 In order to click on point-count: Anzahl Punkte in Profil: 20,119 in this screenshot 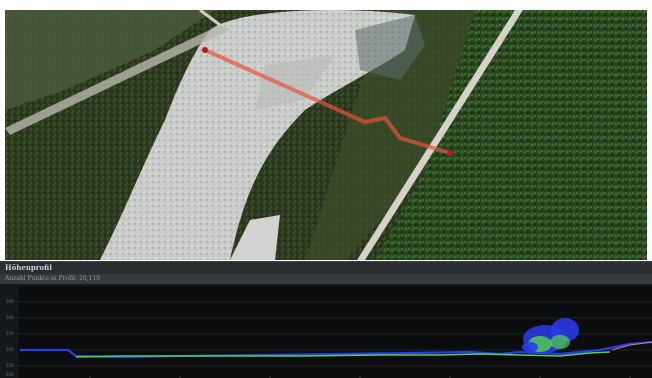, I will do `click(52, 278)`.